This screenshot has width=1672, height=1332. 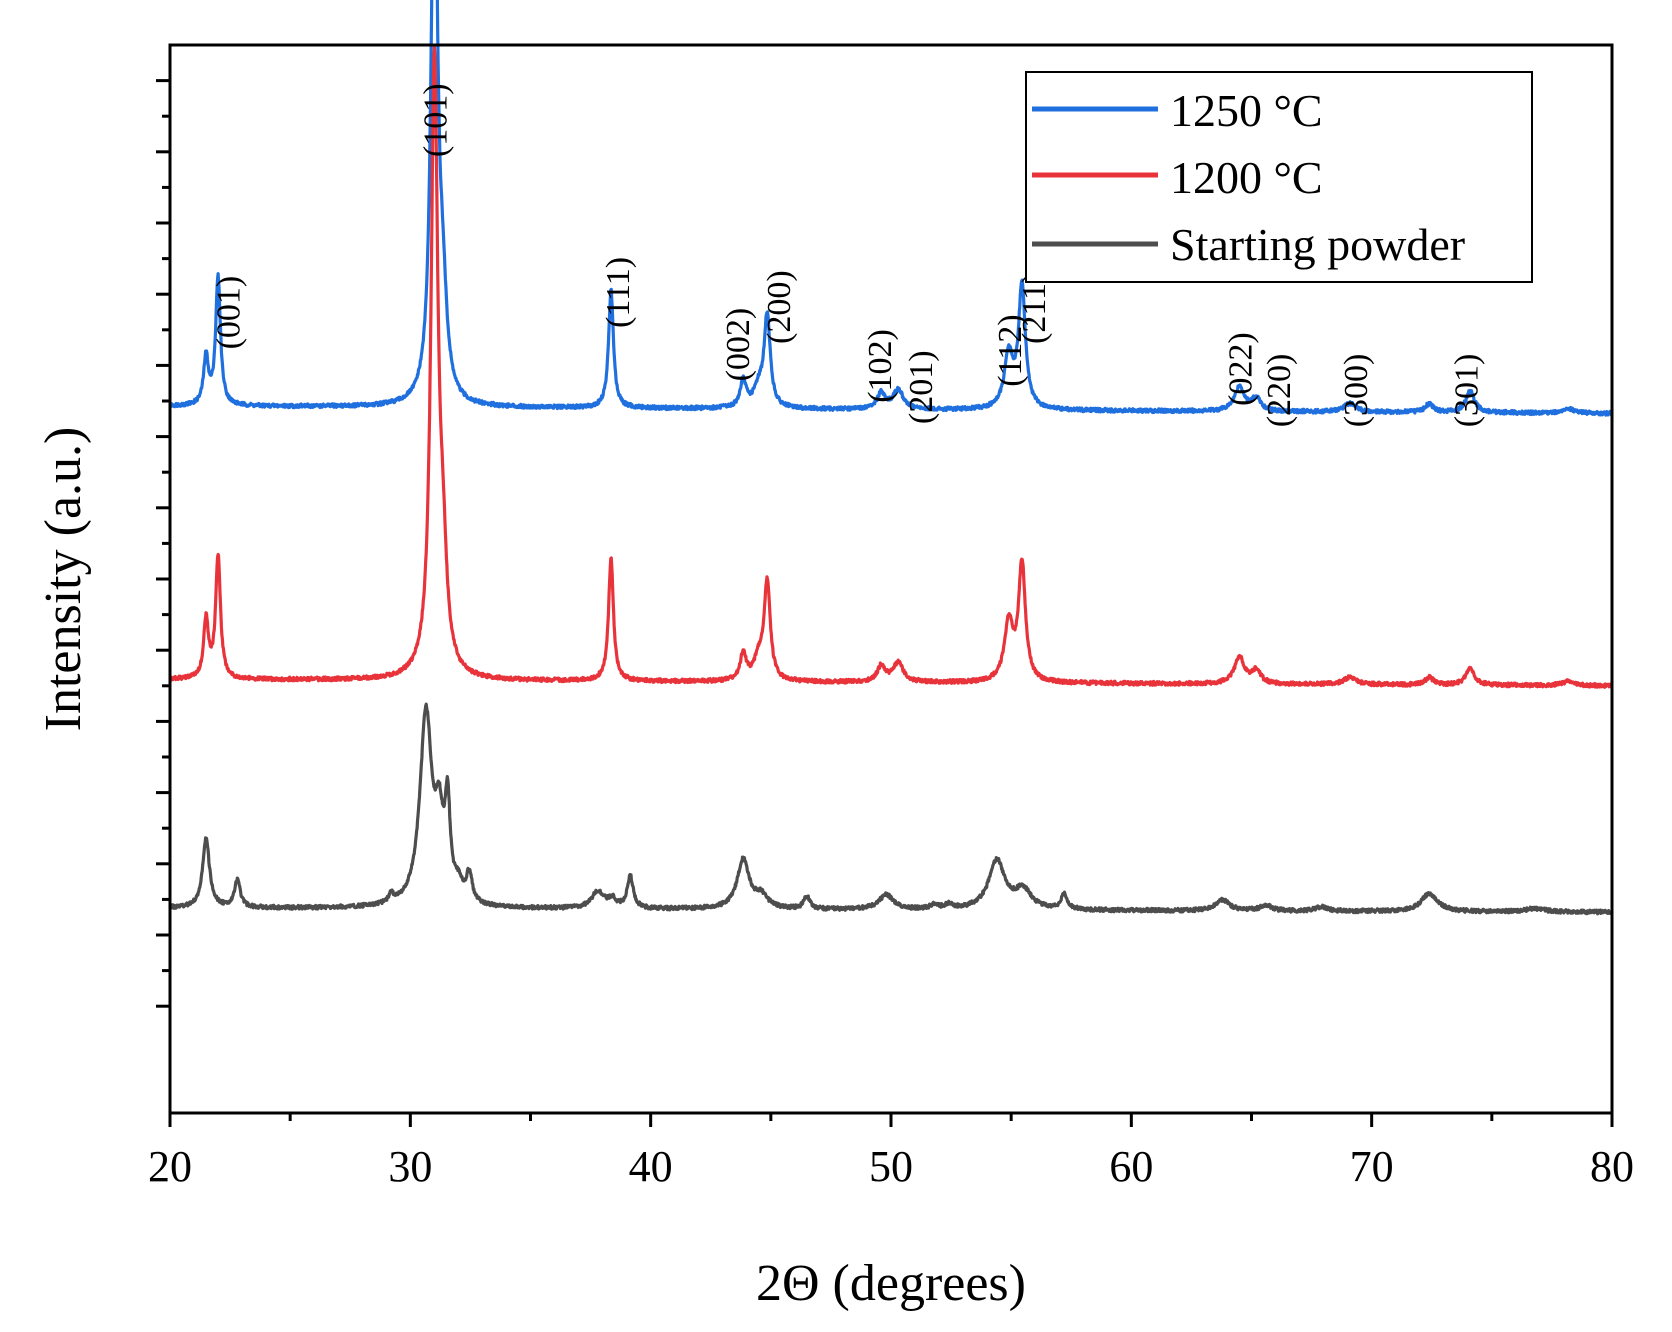 I want to click on peak-label: (022), so click(x=1241, y=369).